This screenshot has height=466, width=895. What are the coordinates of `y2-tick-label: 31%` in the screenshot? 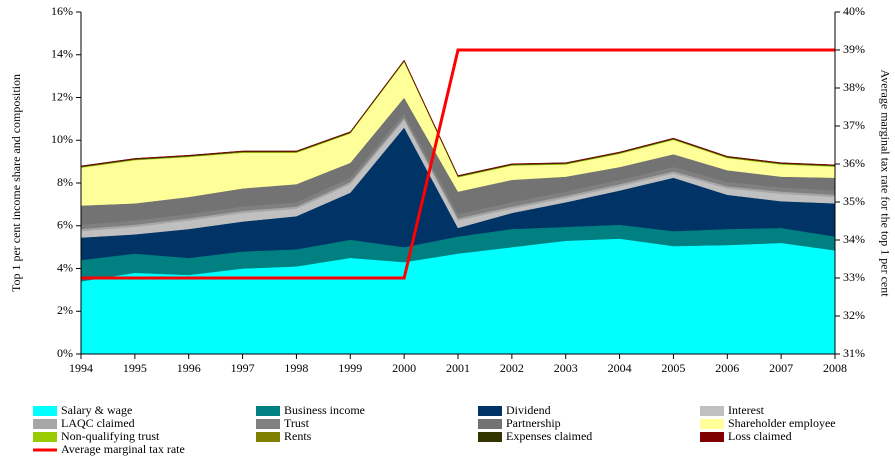 It's located at (854, 353).